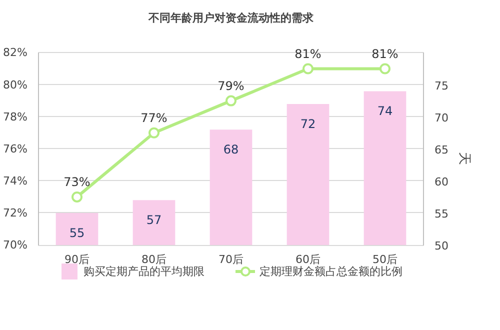  I want to click on x-tick-label: 80后, so click(154, 259).